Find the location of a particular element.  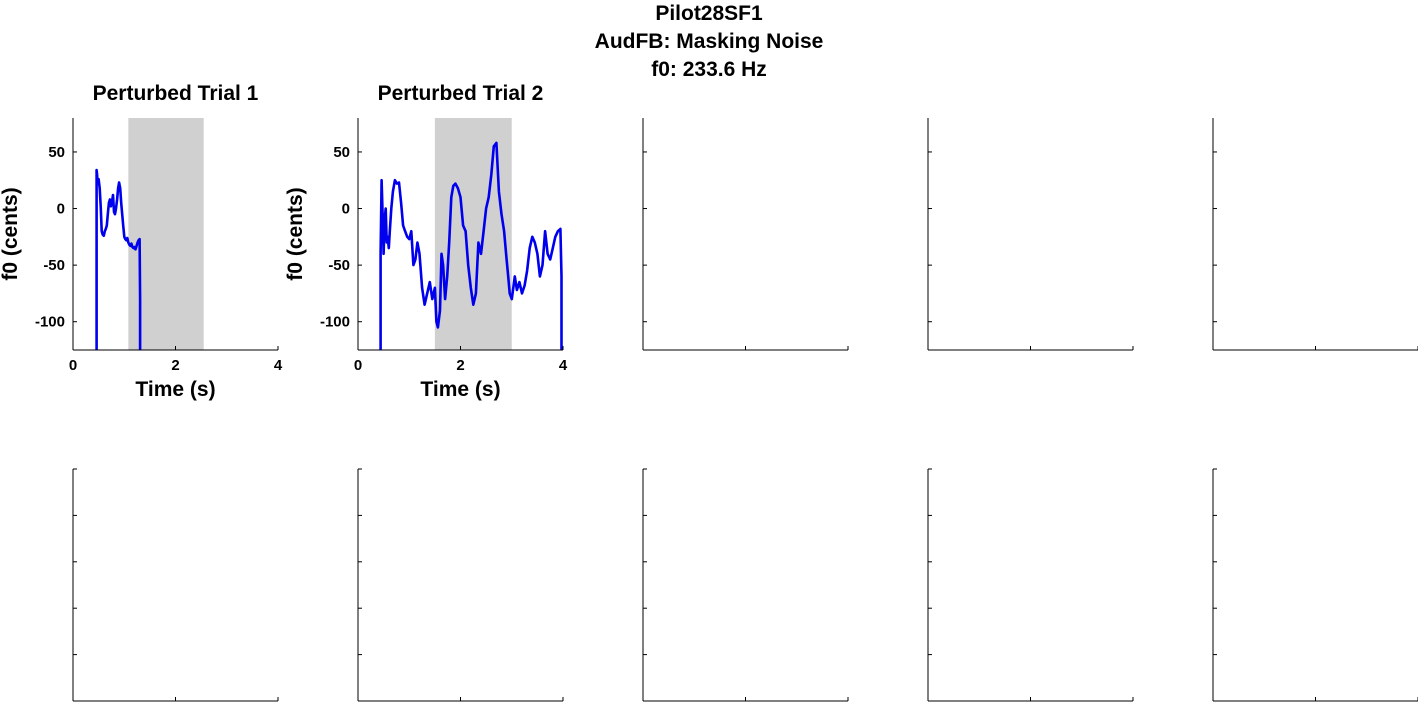

panel-2-y-tick-label-1: 0 is located at coordinates (346, 209).